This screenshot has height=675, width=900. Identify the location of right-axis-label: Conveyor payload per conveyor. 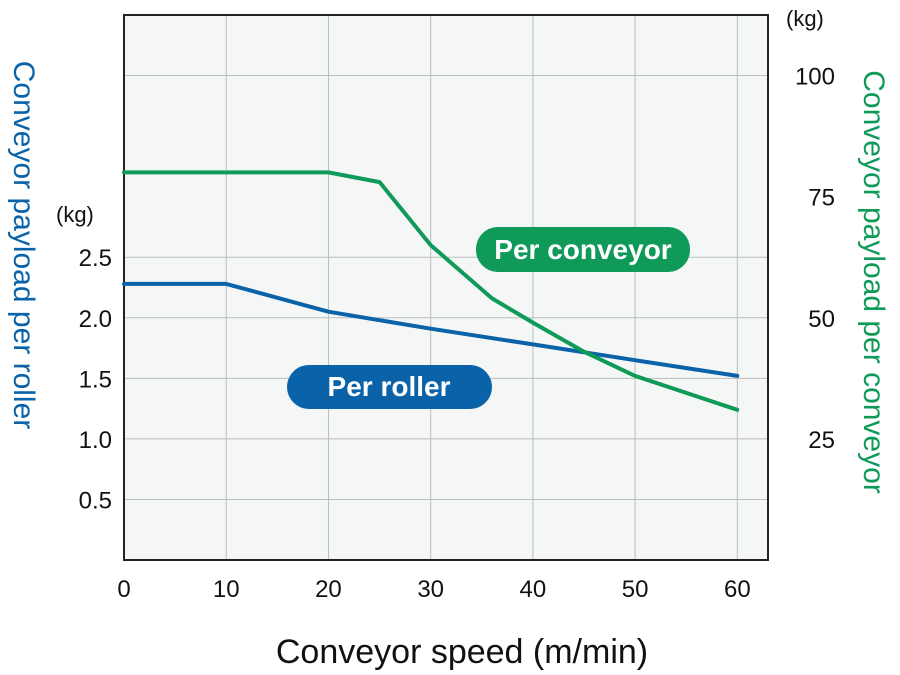
(873, 282).